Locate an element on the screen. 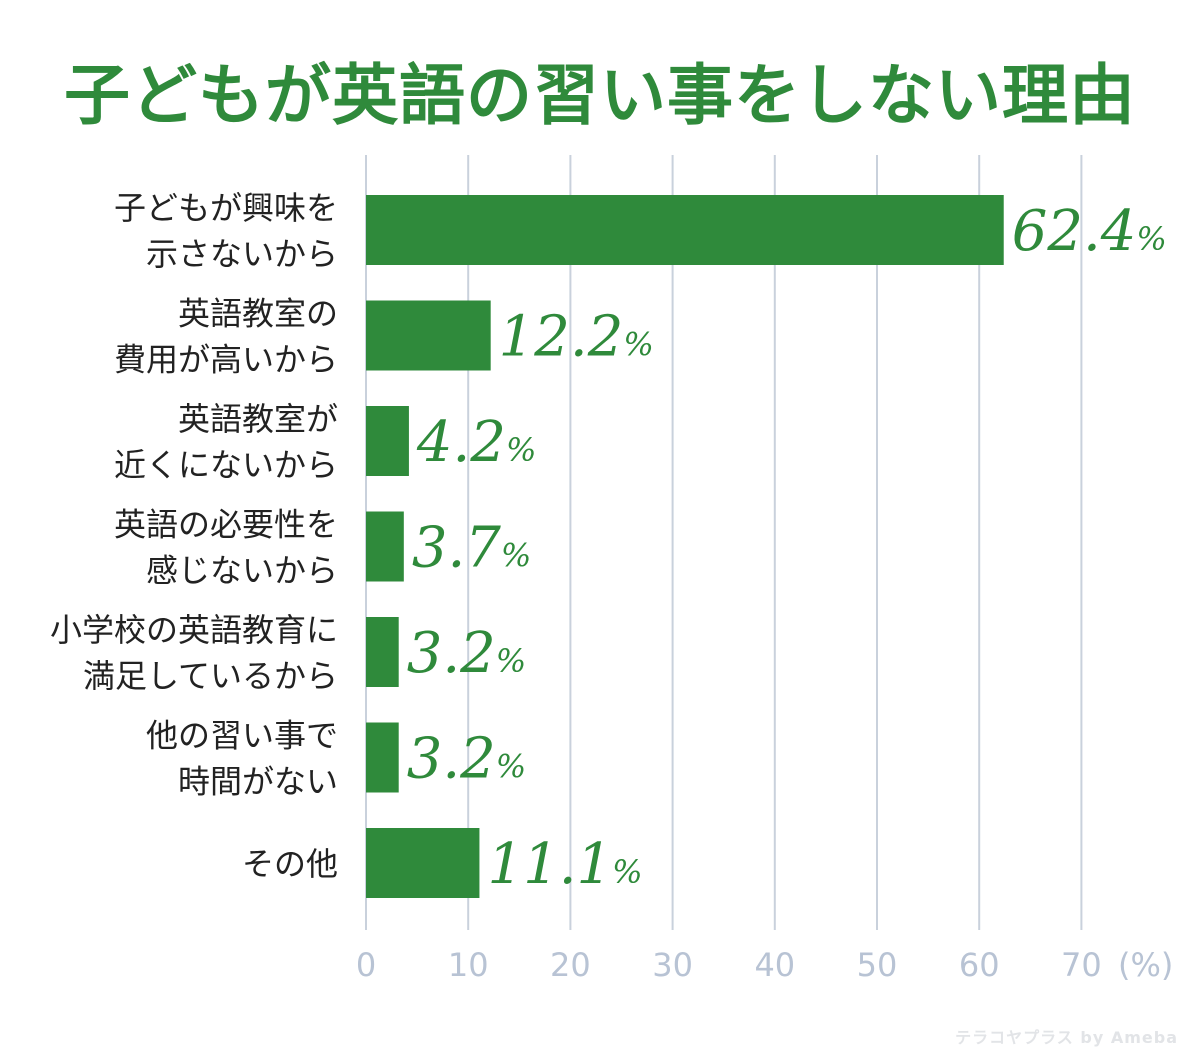 Image resolution: width=1200 pixels, height=1060 pixels. x-tick-label: 70 is located at coordinates (1081, 965).